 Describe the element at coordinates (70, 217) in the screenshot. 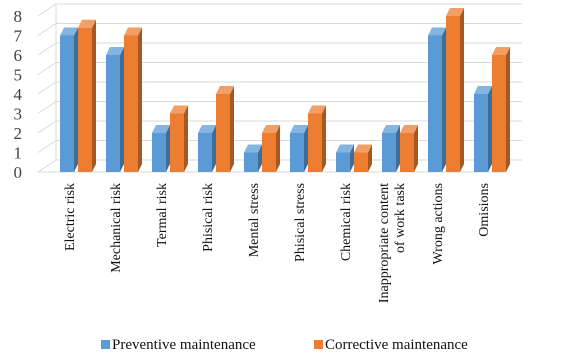

I see `category-label: Electric risk` at that location.